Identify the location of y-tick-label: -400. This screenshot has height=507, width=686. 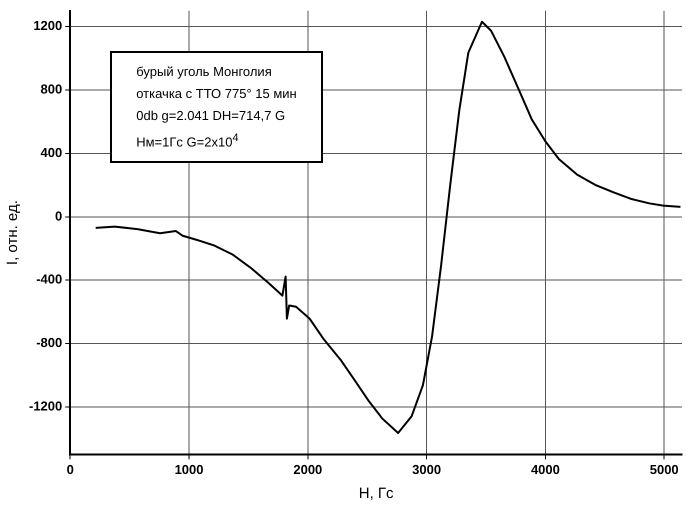
(49, 279).